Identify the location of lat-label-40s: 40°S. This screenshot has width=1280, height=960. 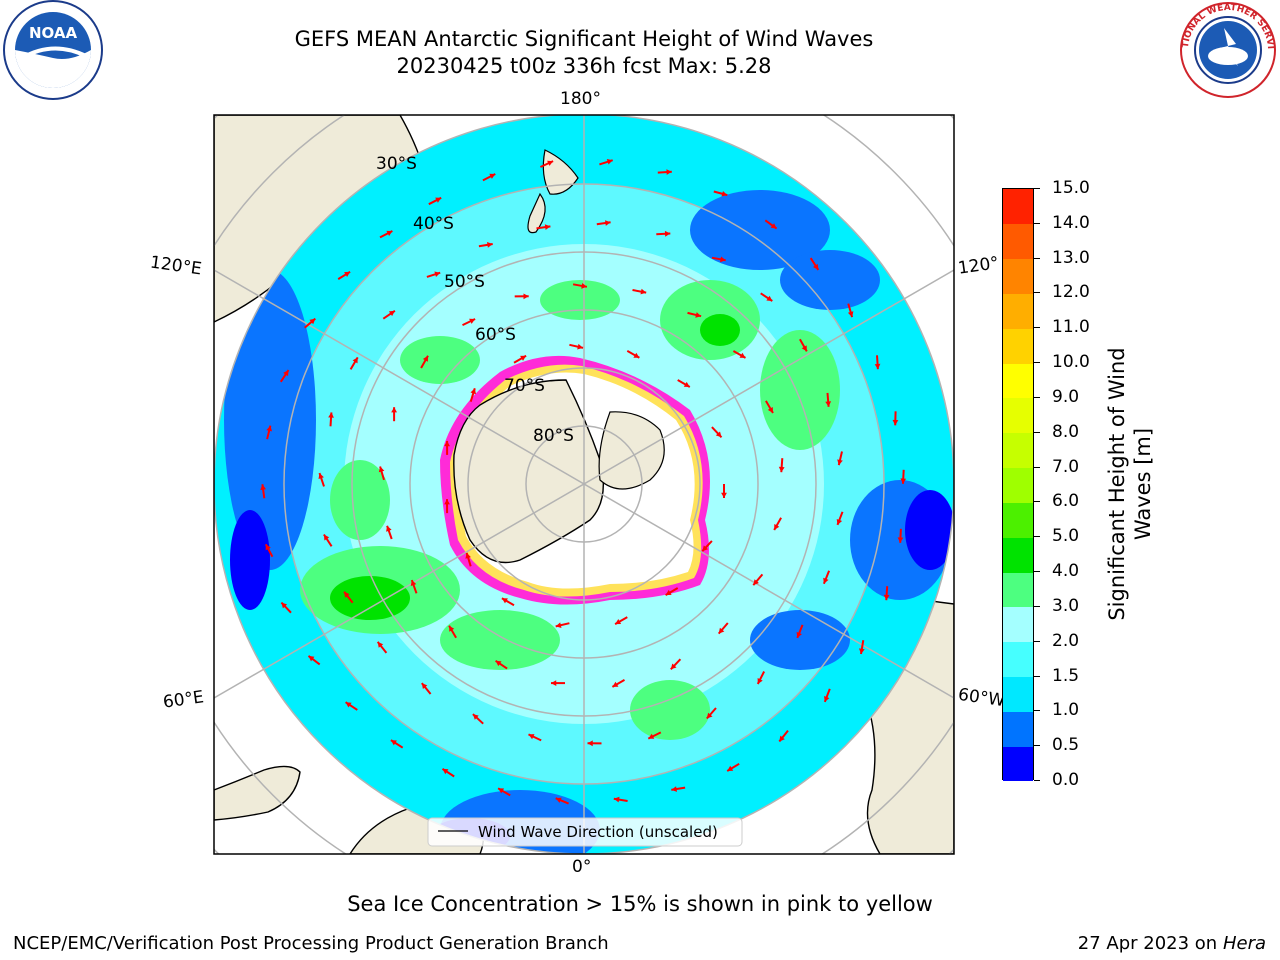
(433, 224).